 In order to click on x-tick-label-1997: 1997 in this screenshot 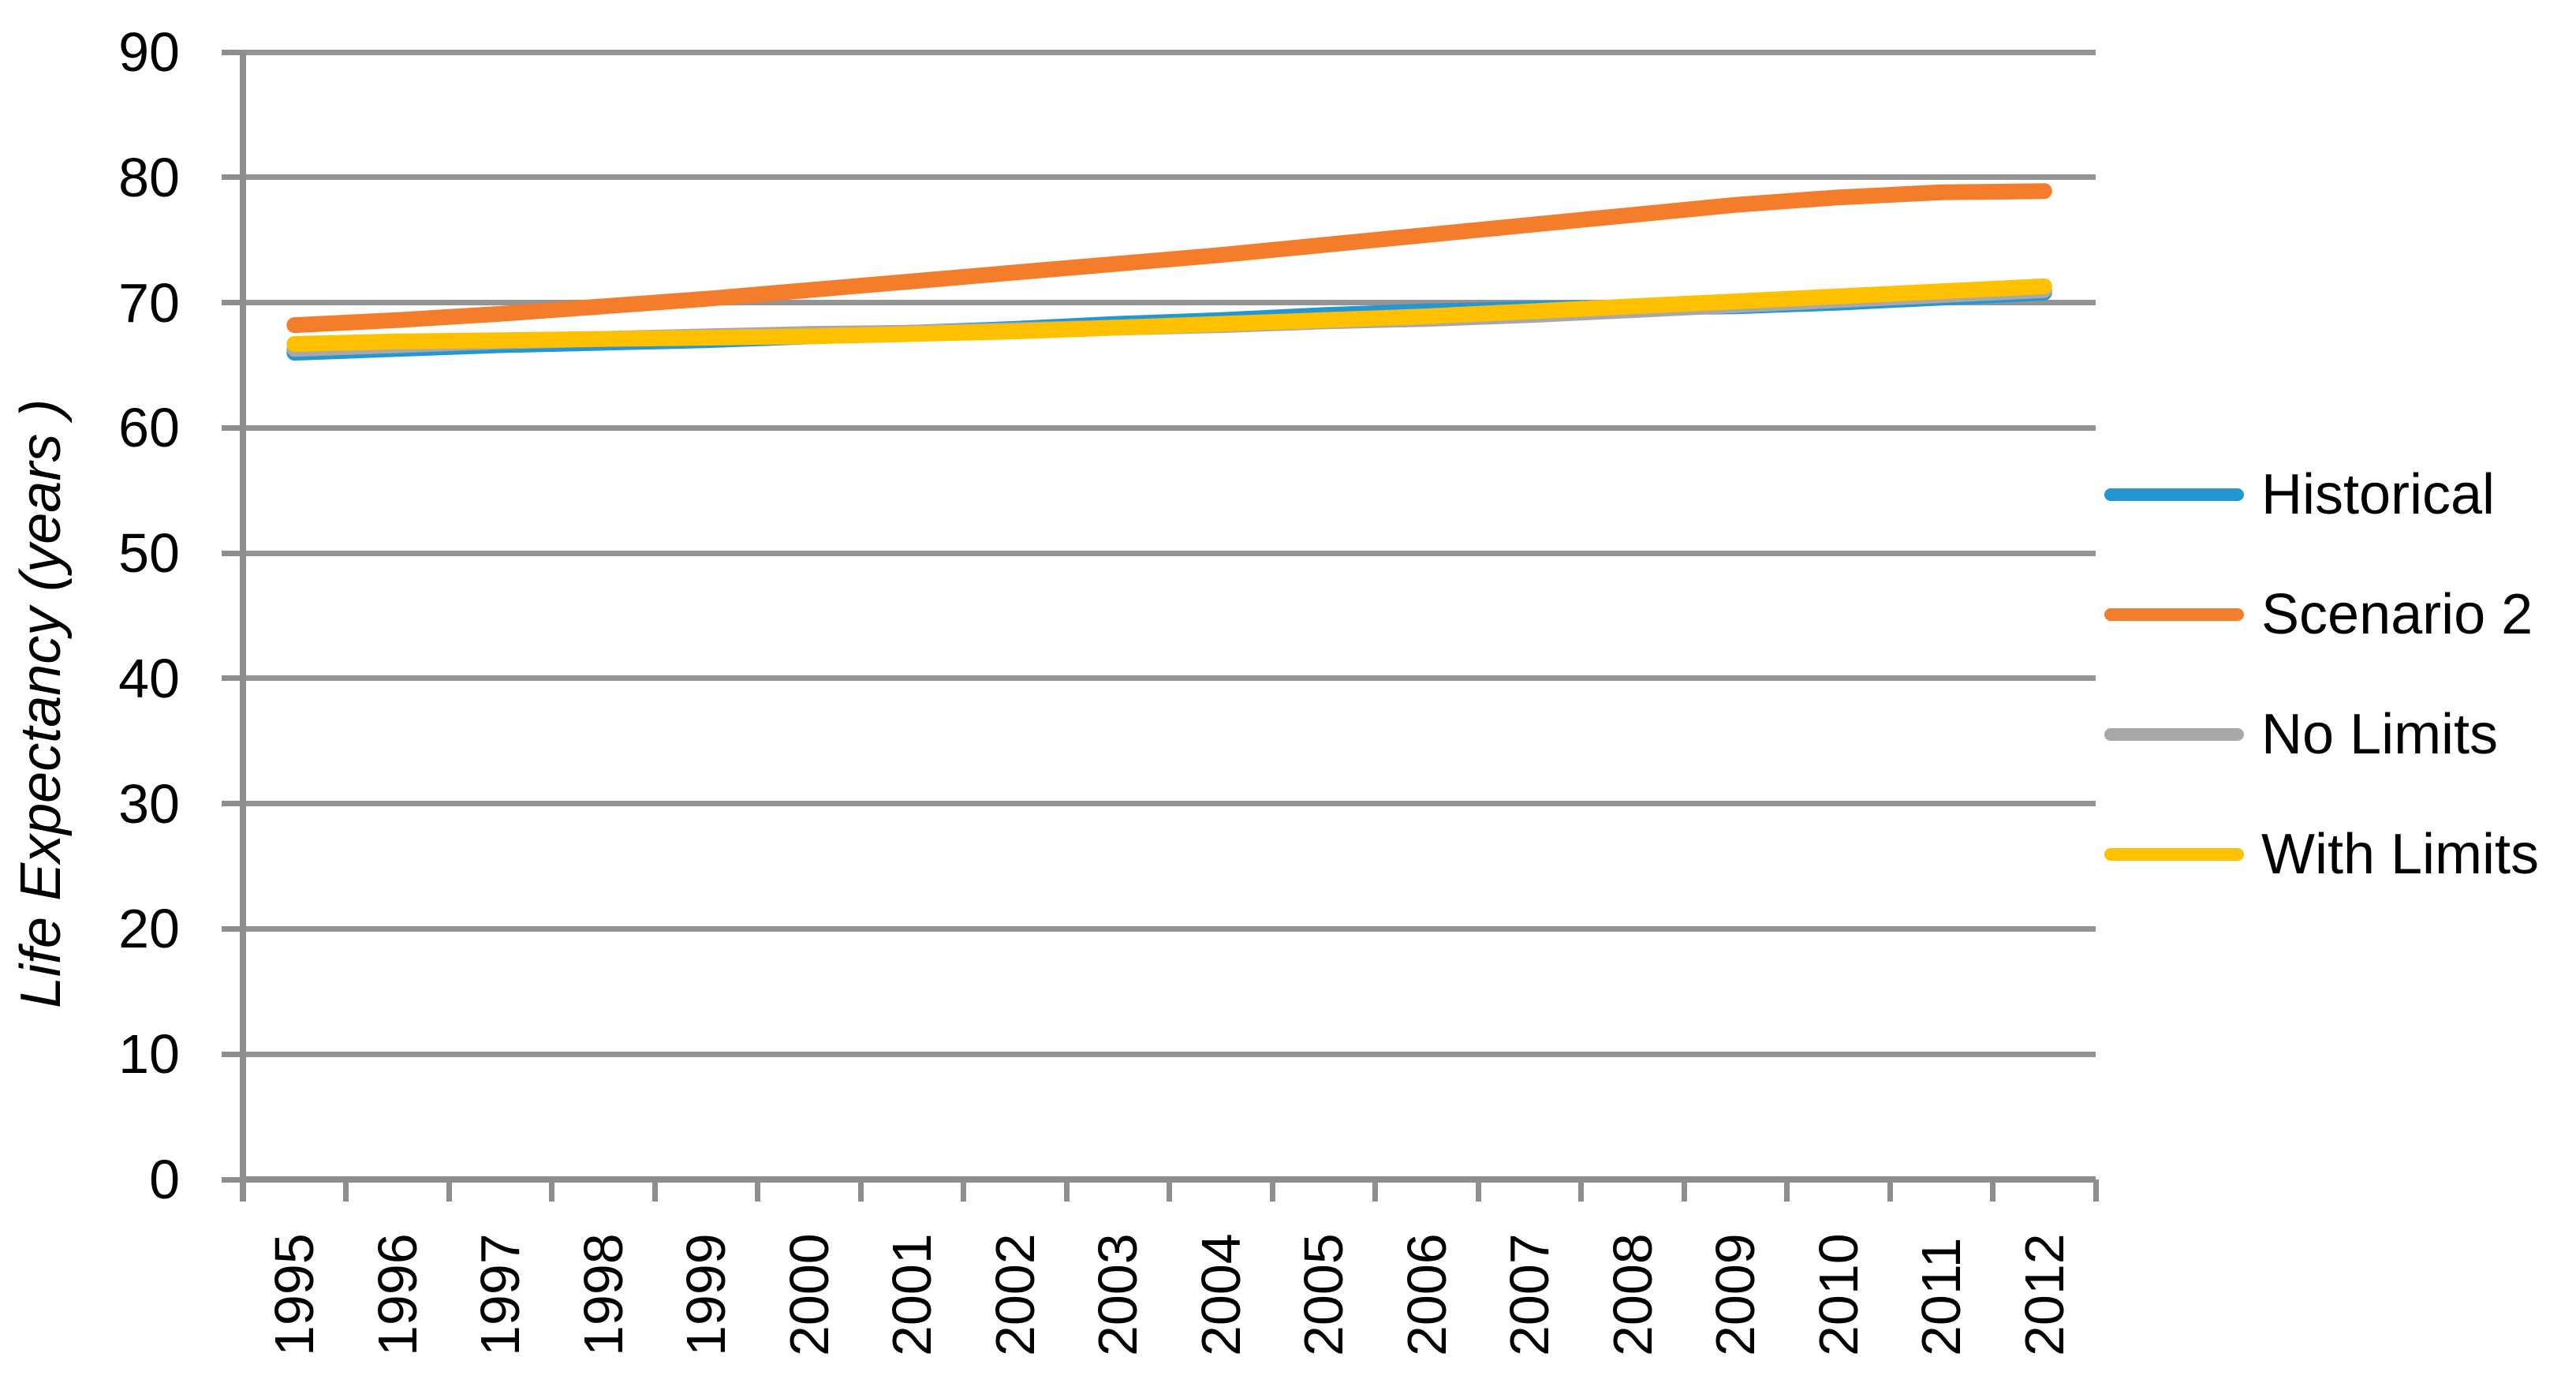, I will do `click(500, 1294)`.